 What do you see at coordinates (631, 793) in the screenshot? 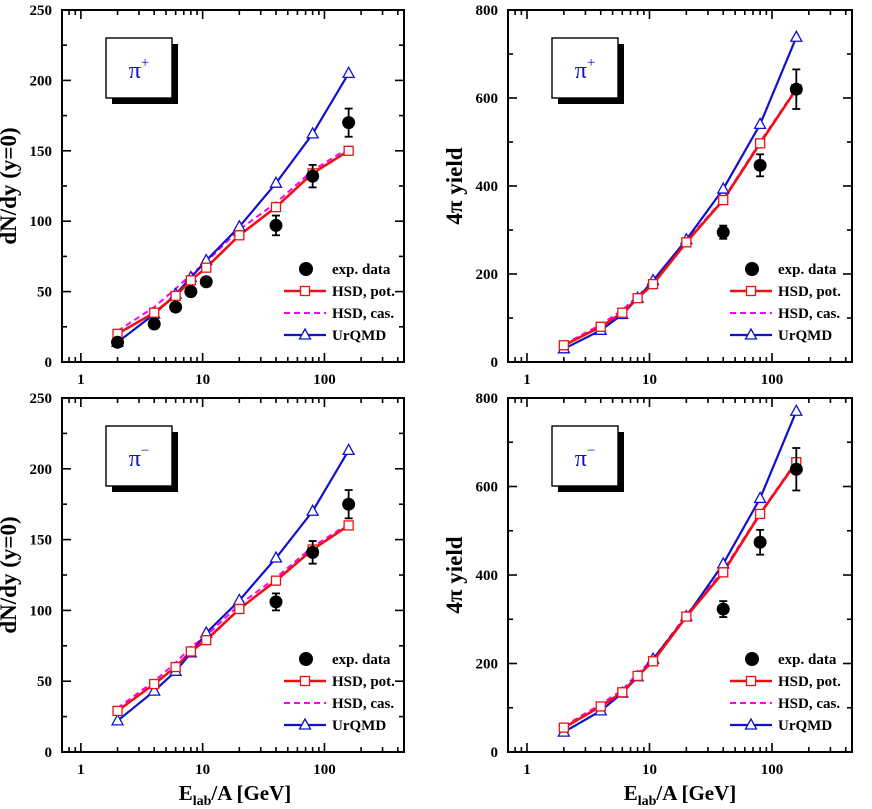
I see `x-label-main: E` at bounding box center [631, 793].